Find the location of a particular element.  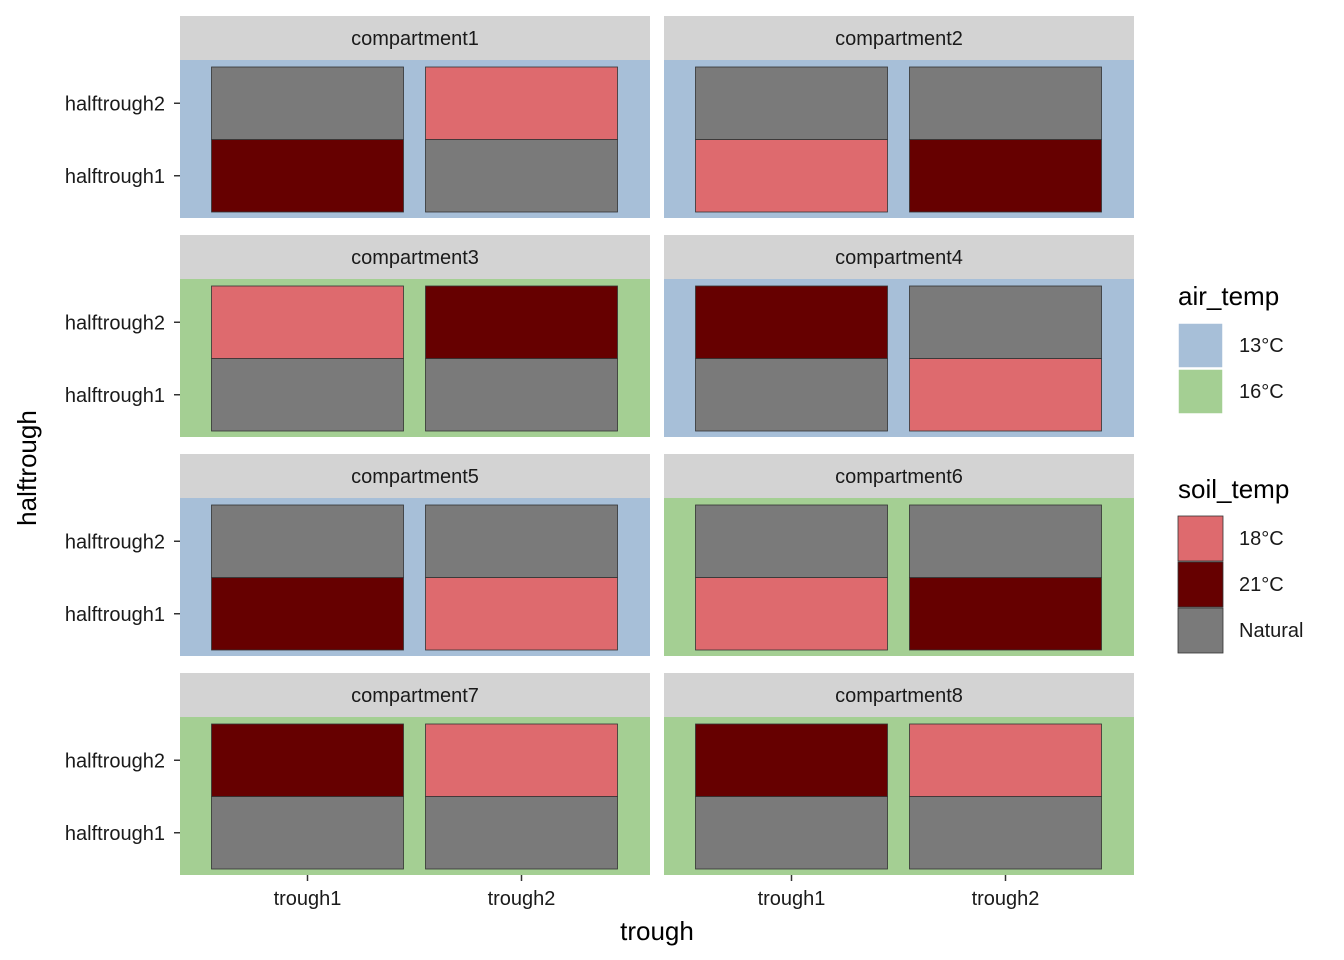

legends: air_temp 13°C 16°C soil_temp 18°C 21°C Natural is located at coordinates (1240, 467).